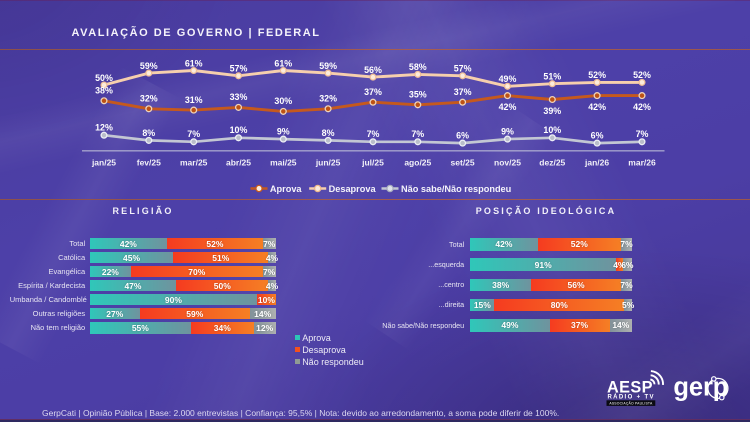 The height and width of the screenshot is (422, 750). What do you see at coordinates (631, 403) in the screenshot?
I see `svg-text: ASSOCIAÇÃO PAULISTA` at bounding box center [631, 403].